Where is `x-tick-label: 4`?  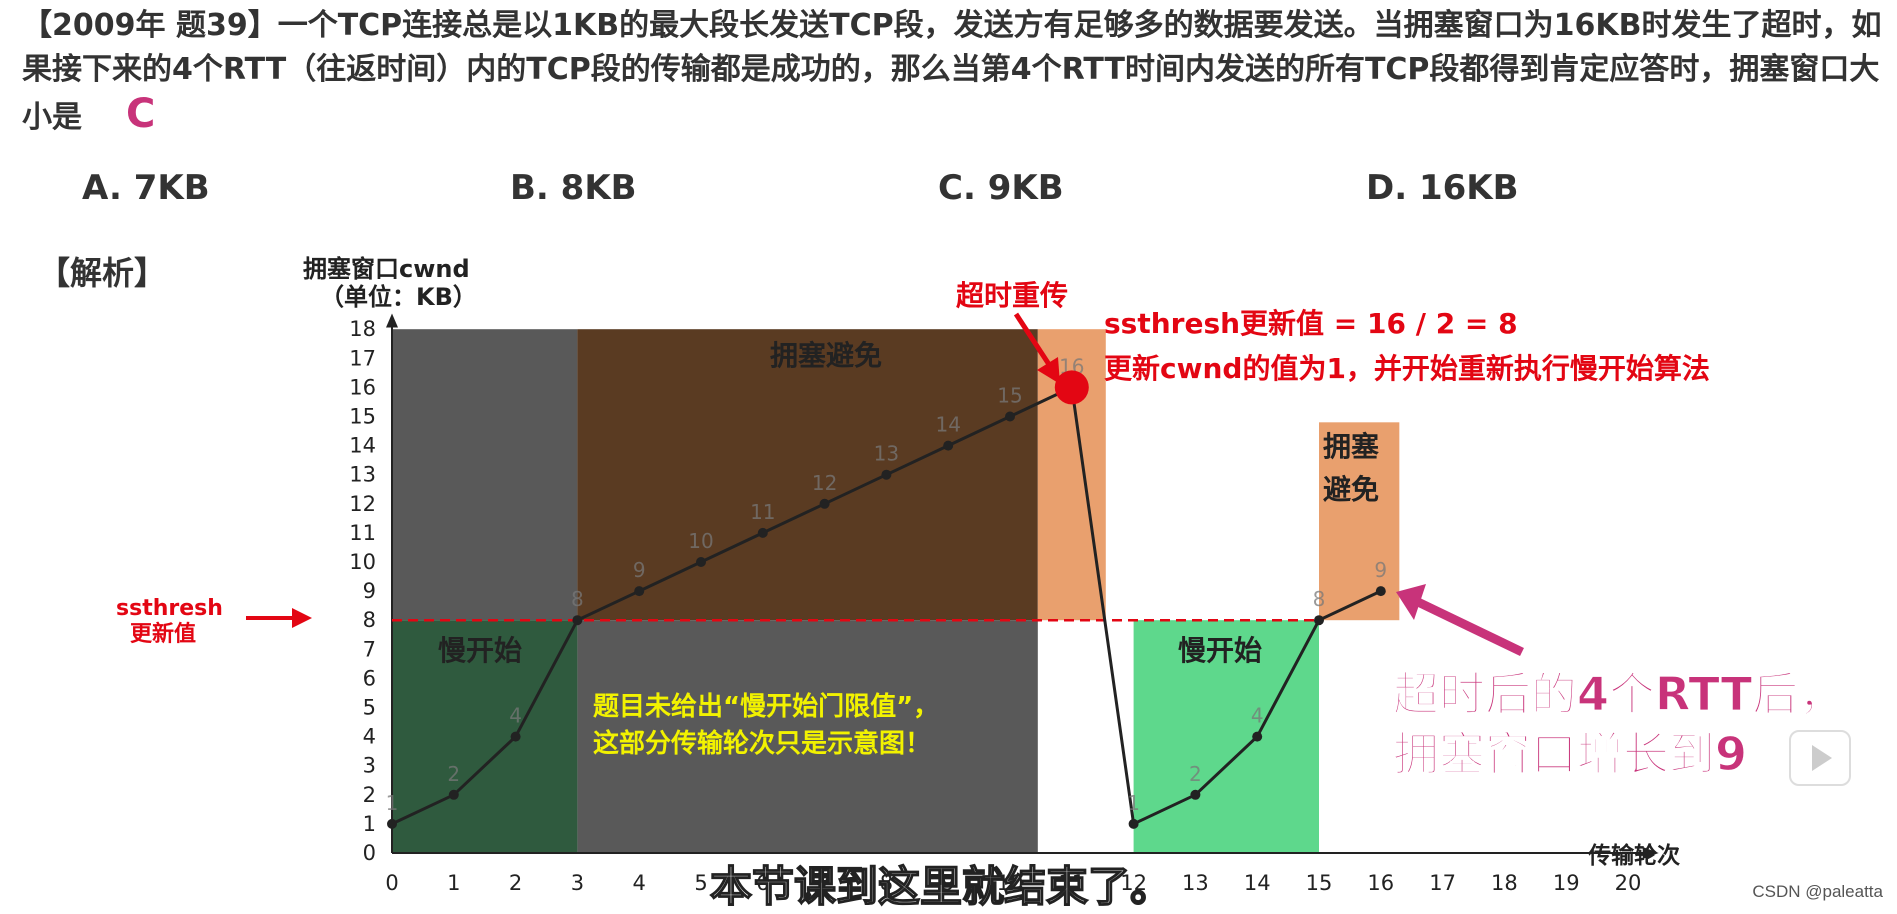 x-tick-label: 4 is located at coordinates (639, 883).